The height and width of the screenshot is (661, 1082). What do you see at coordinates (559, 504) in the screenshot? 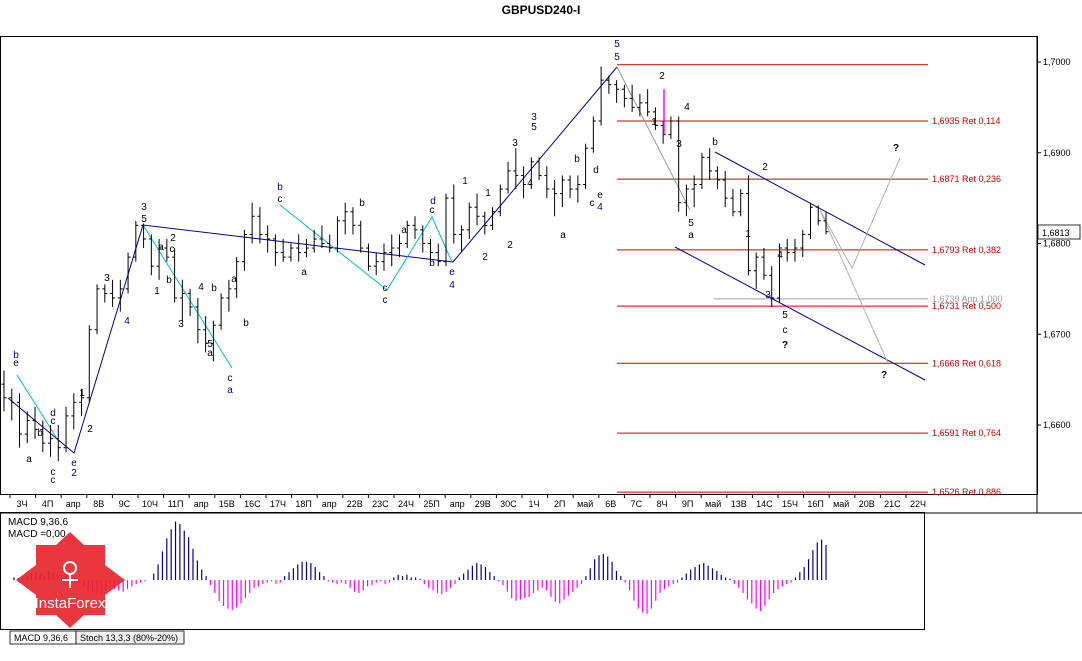
I see `x-tick-label: 2П` at bounding box center [559, 504].